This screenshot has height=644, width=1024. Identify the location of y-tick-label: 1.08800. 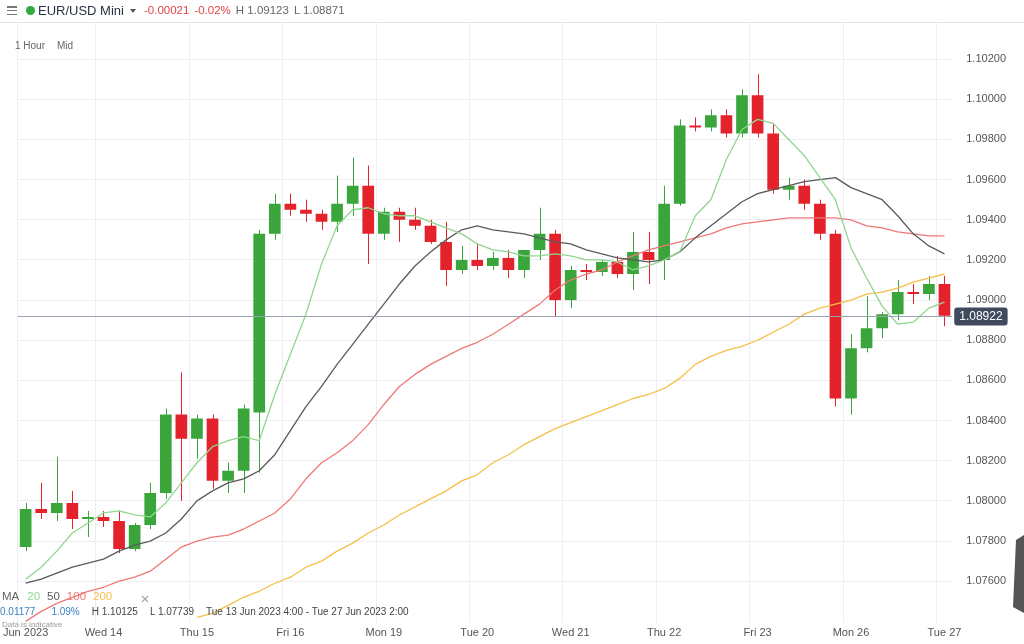
(986, 339).